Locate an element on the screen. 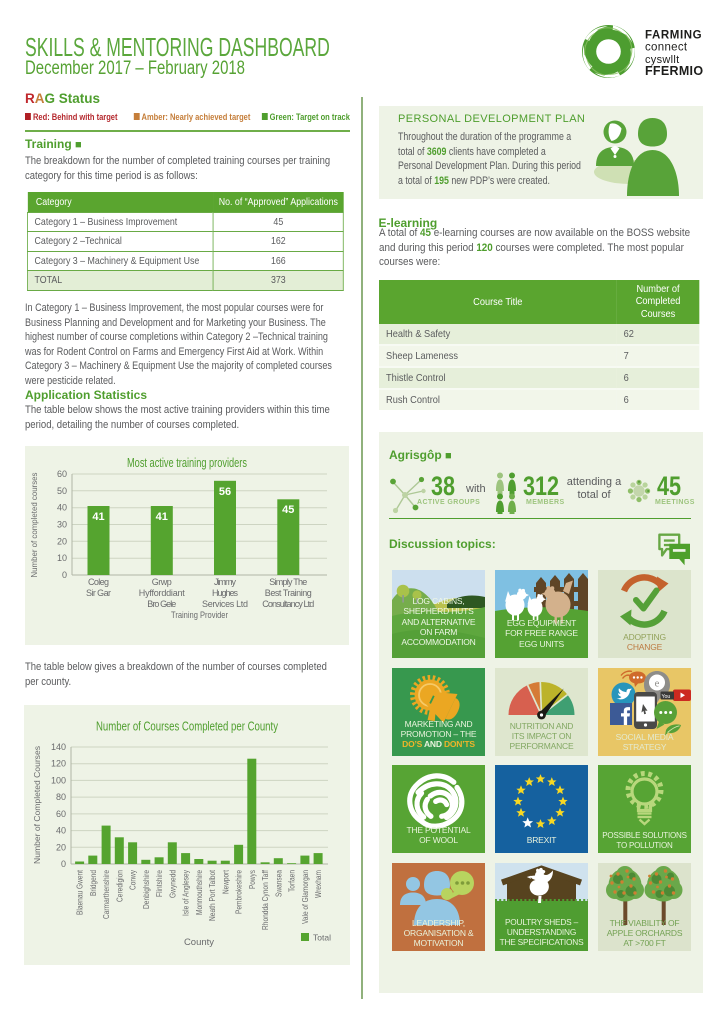  svg-text: You is located at coordinates (666, 697).